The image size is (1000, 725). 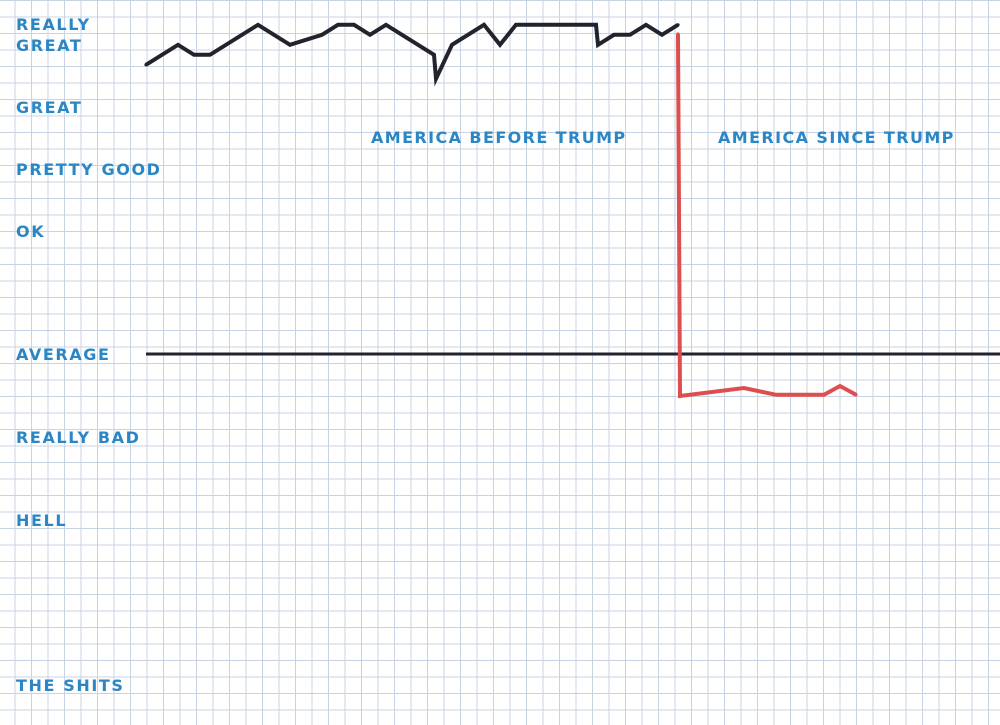 What do you see at coordinates (53, 24) in the screenshot?
I see `y-label-really-great-line-1: REALLY` at bounding box center [53, 24].